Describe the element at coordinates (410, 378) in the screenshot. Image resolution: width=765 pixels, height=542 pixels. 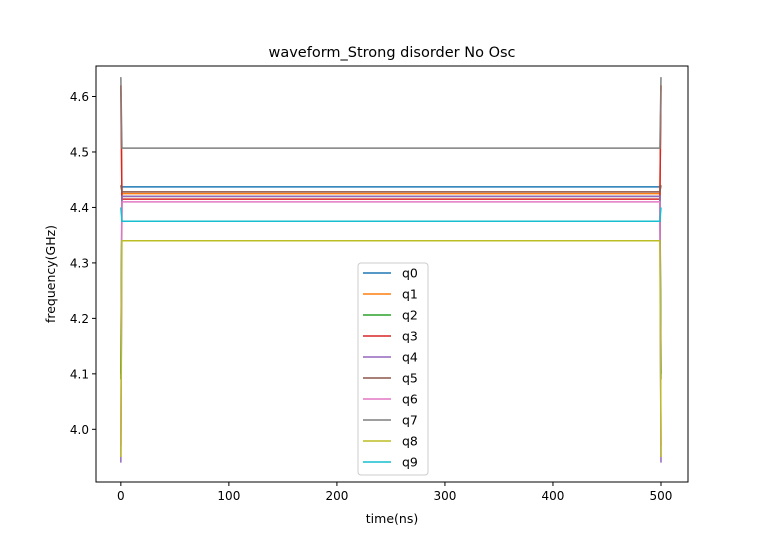
I see `legend-label-q5: q5` at that location.